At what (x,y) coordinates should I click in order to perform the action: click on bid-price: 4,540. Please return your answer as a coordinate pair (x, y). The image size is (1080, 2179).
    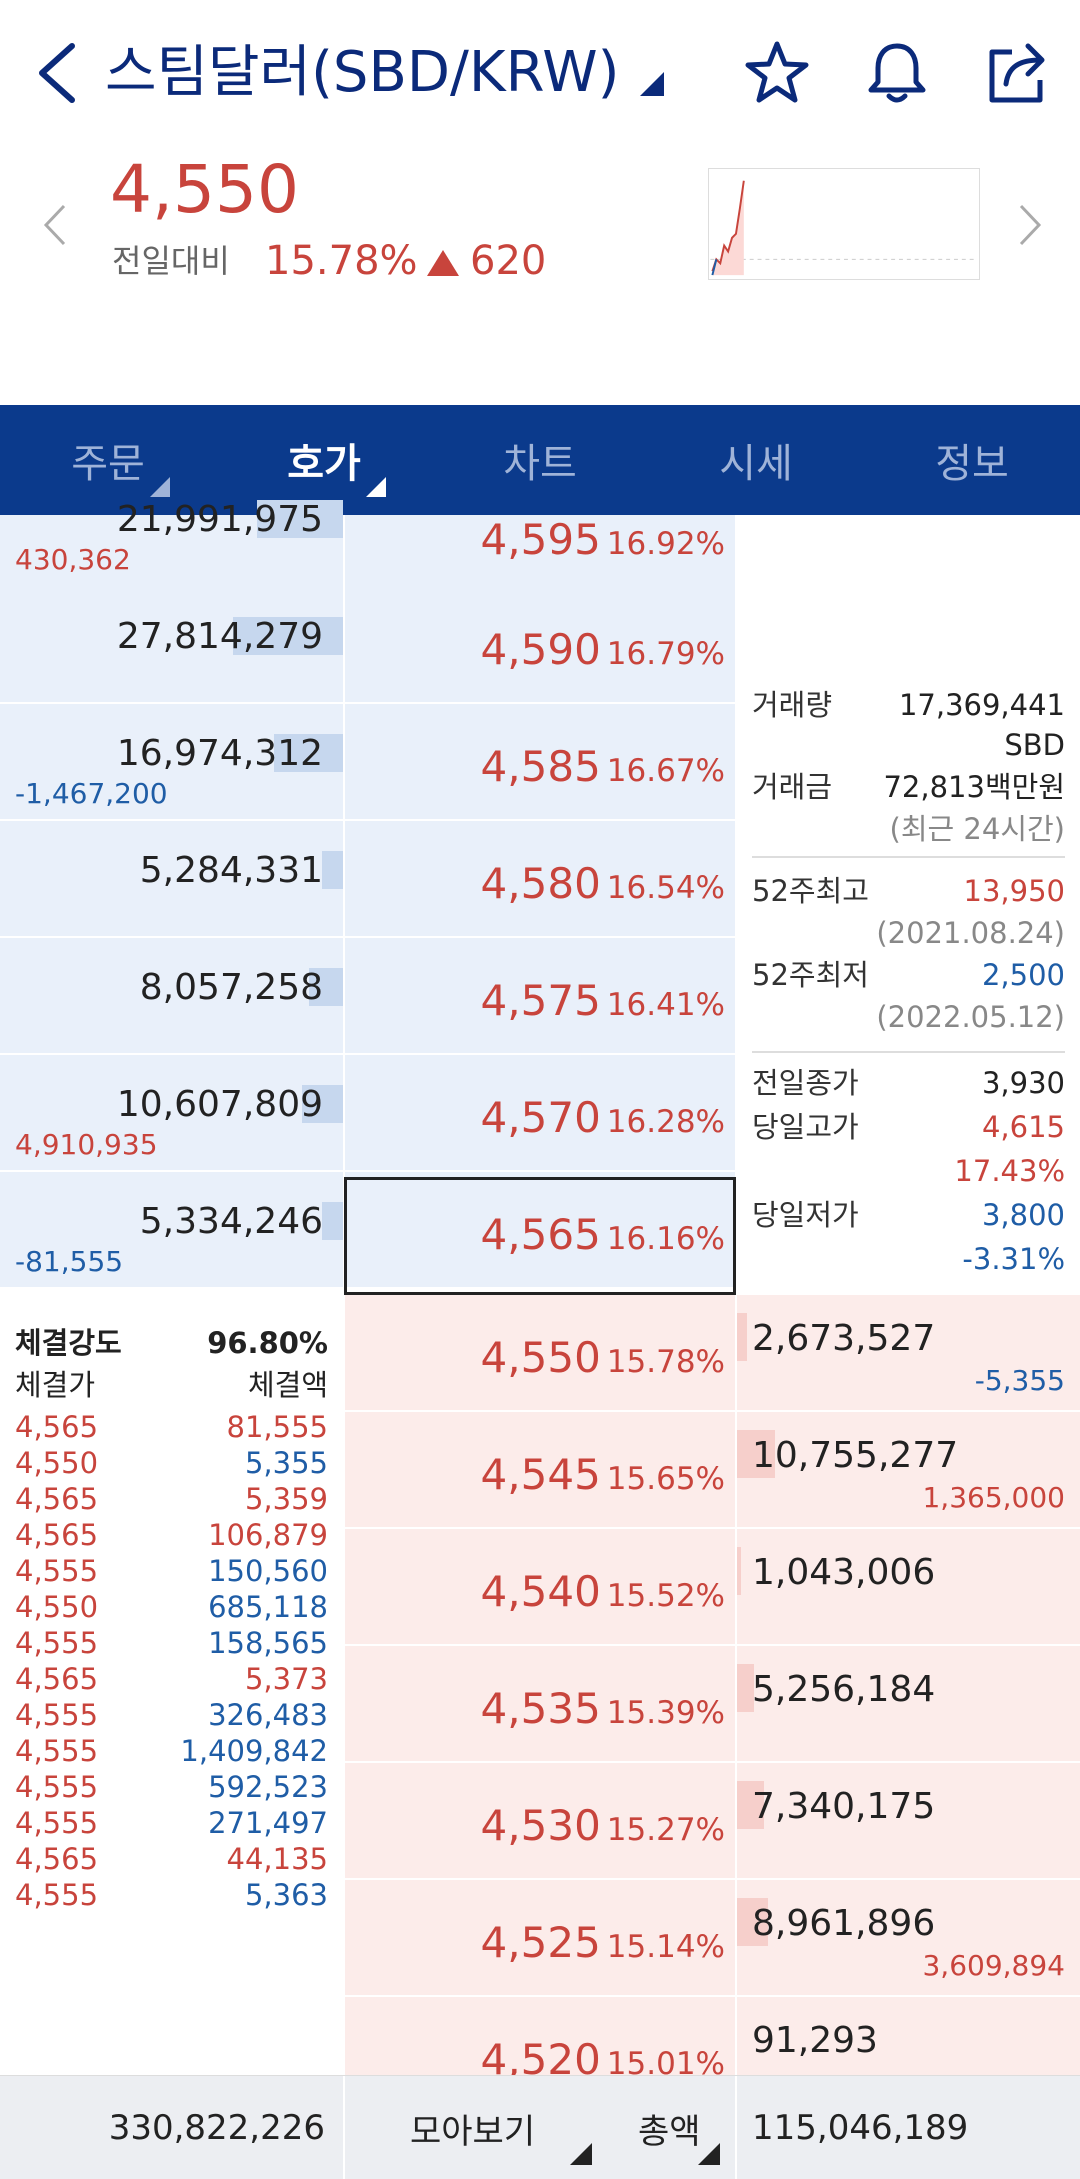
    Looking at the image, I should click on (540, 1591).